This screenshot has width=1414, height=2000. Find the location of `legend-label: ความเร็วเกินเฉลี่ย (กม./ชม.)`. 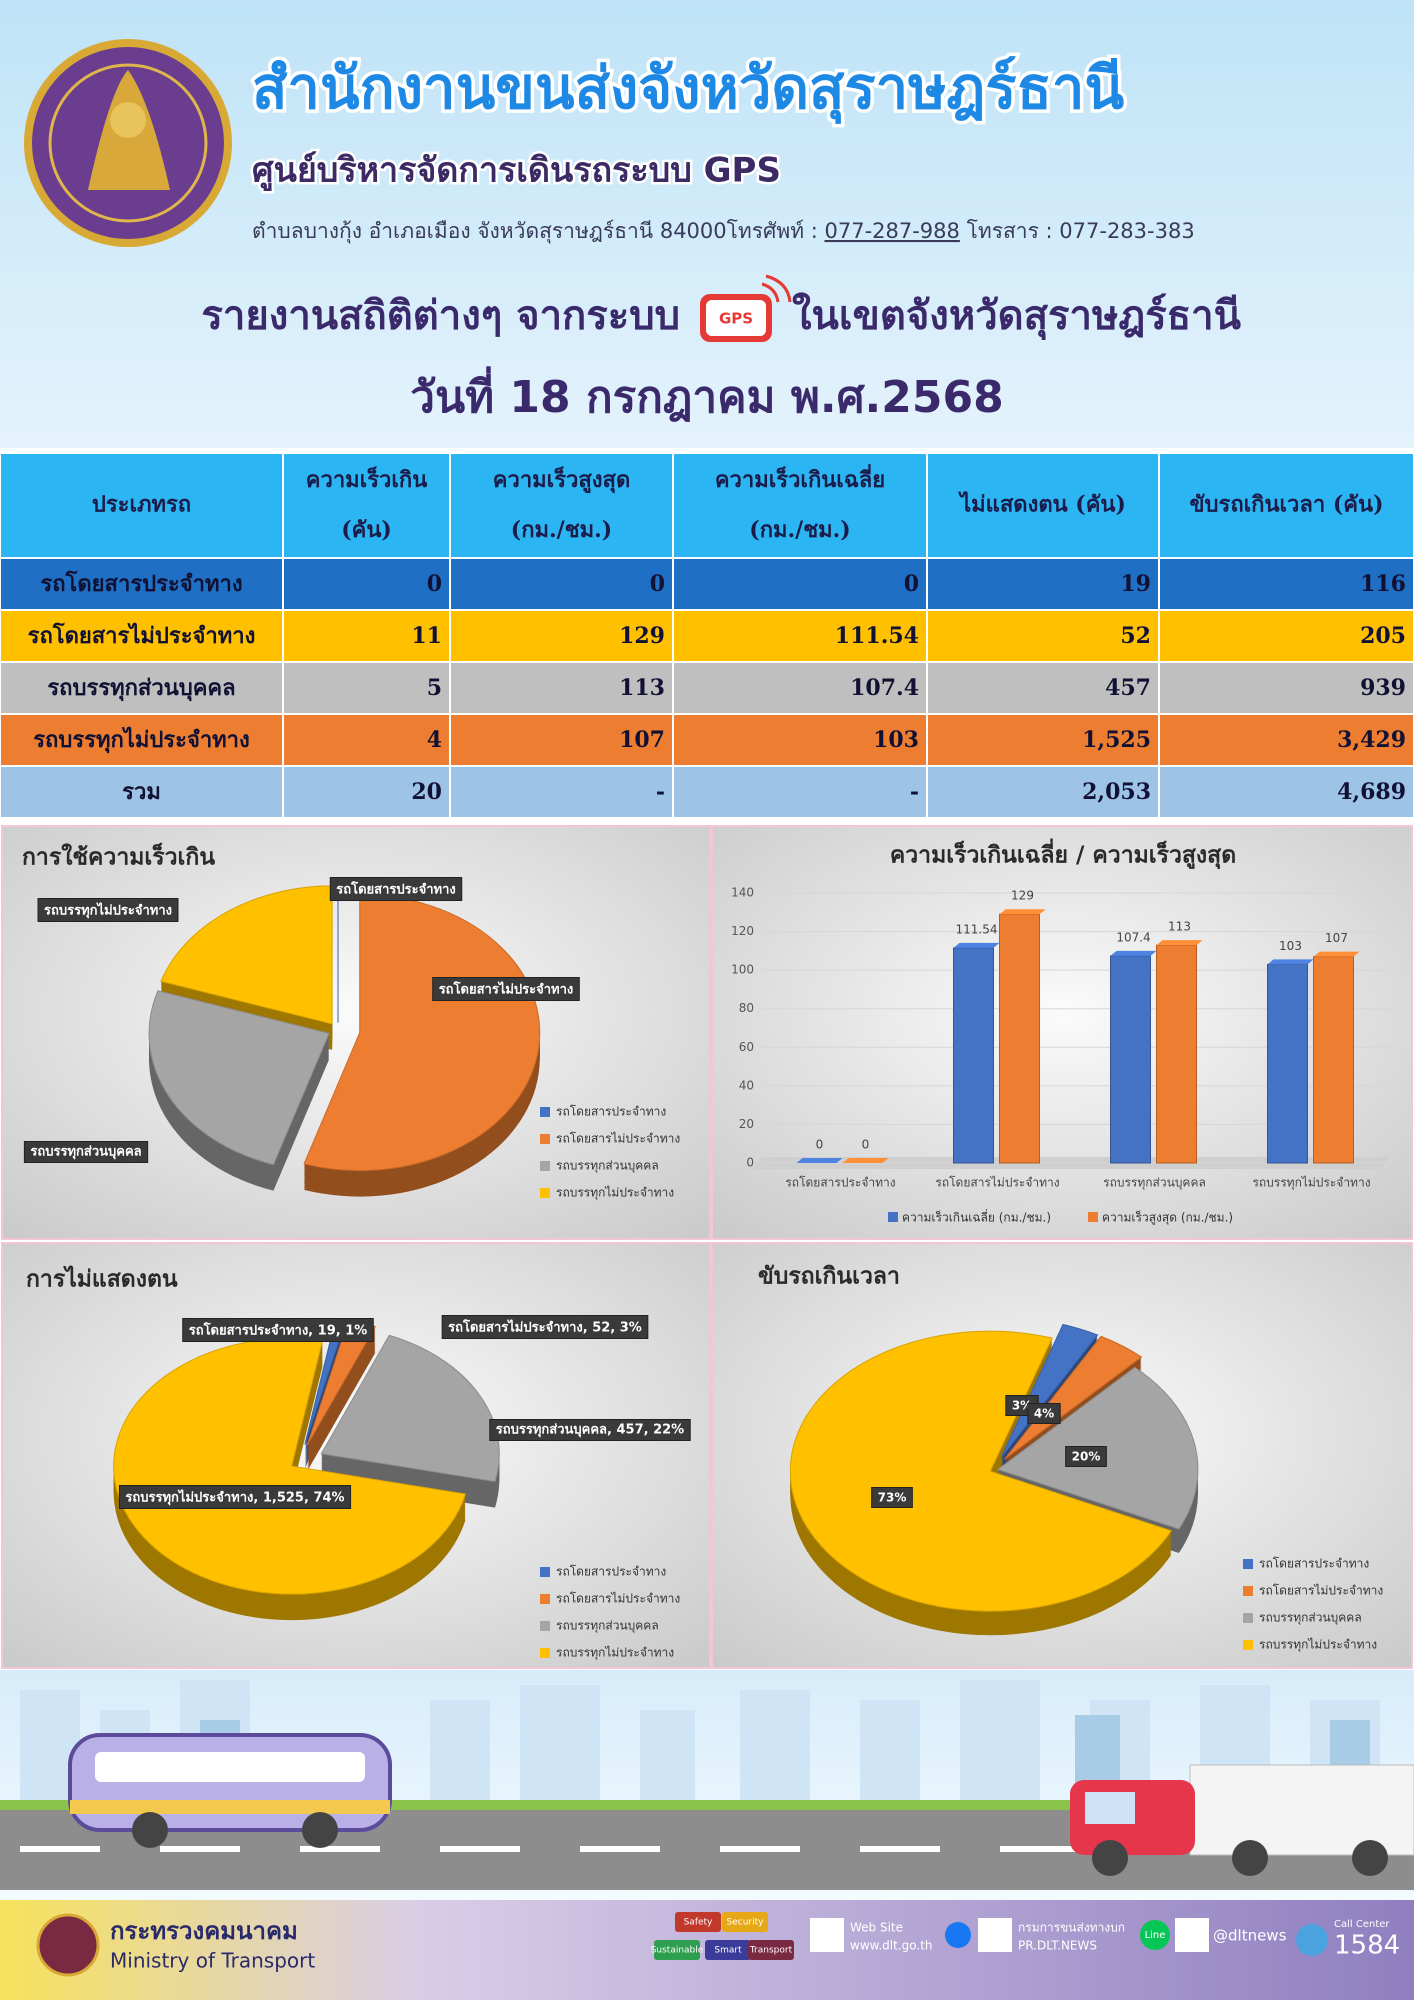

legend-label: ความเร็วเกินเฉลี่ย (กม./ชม.) is located at coordinates (976, 1217).